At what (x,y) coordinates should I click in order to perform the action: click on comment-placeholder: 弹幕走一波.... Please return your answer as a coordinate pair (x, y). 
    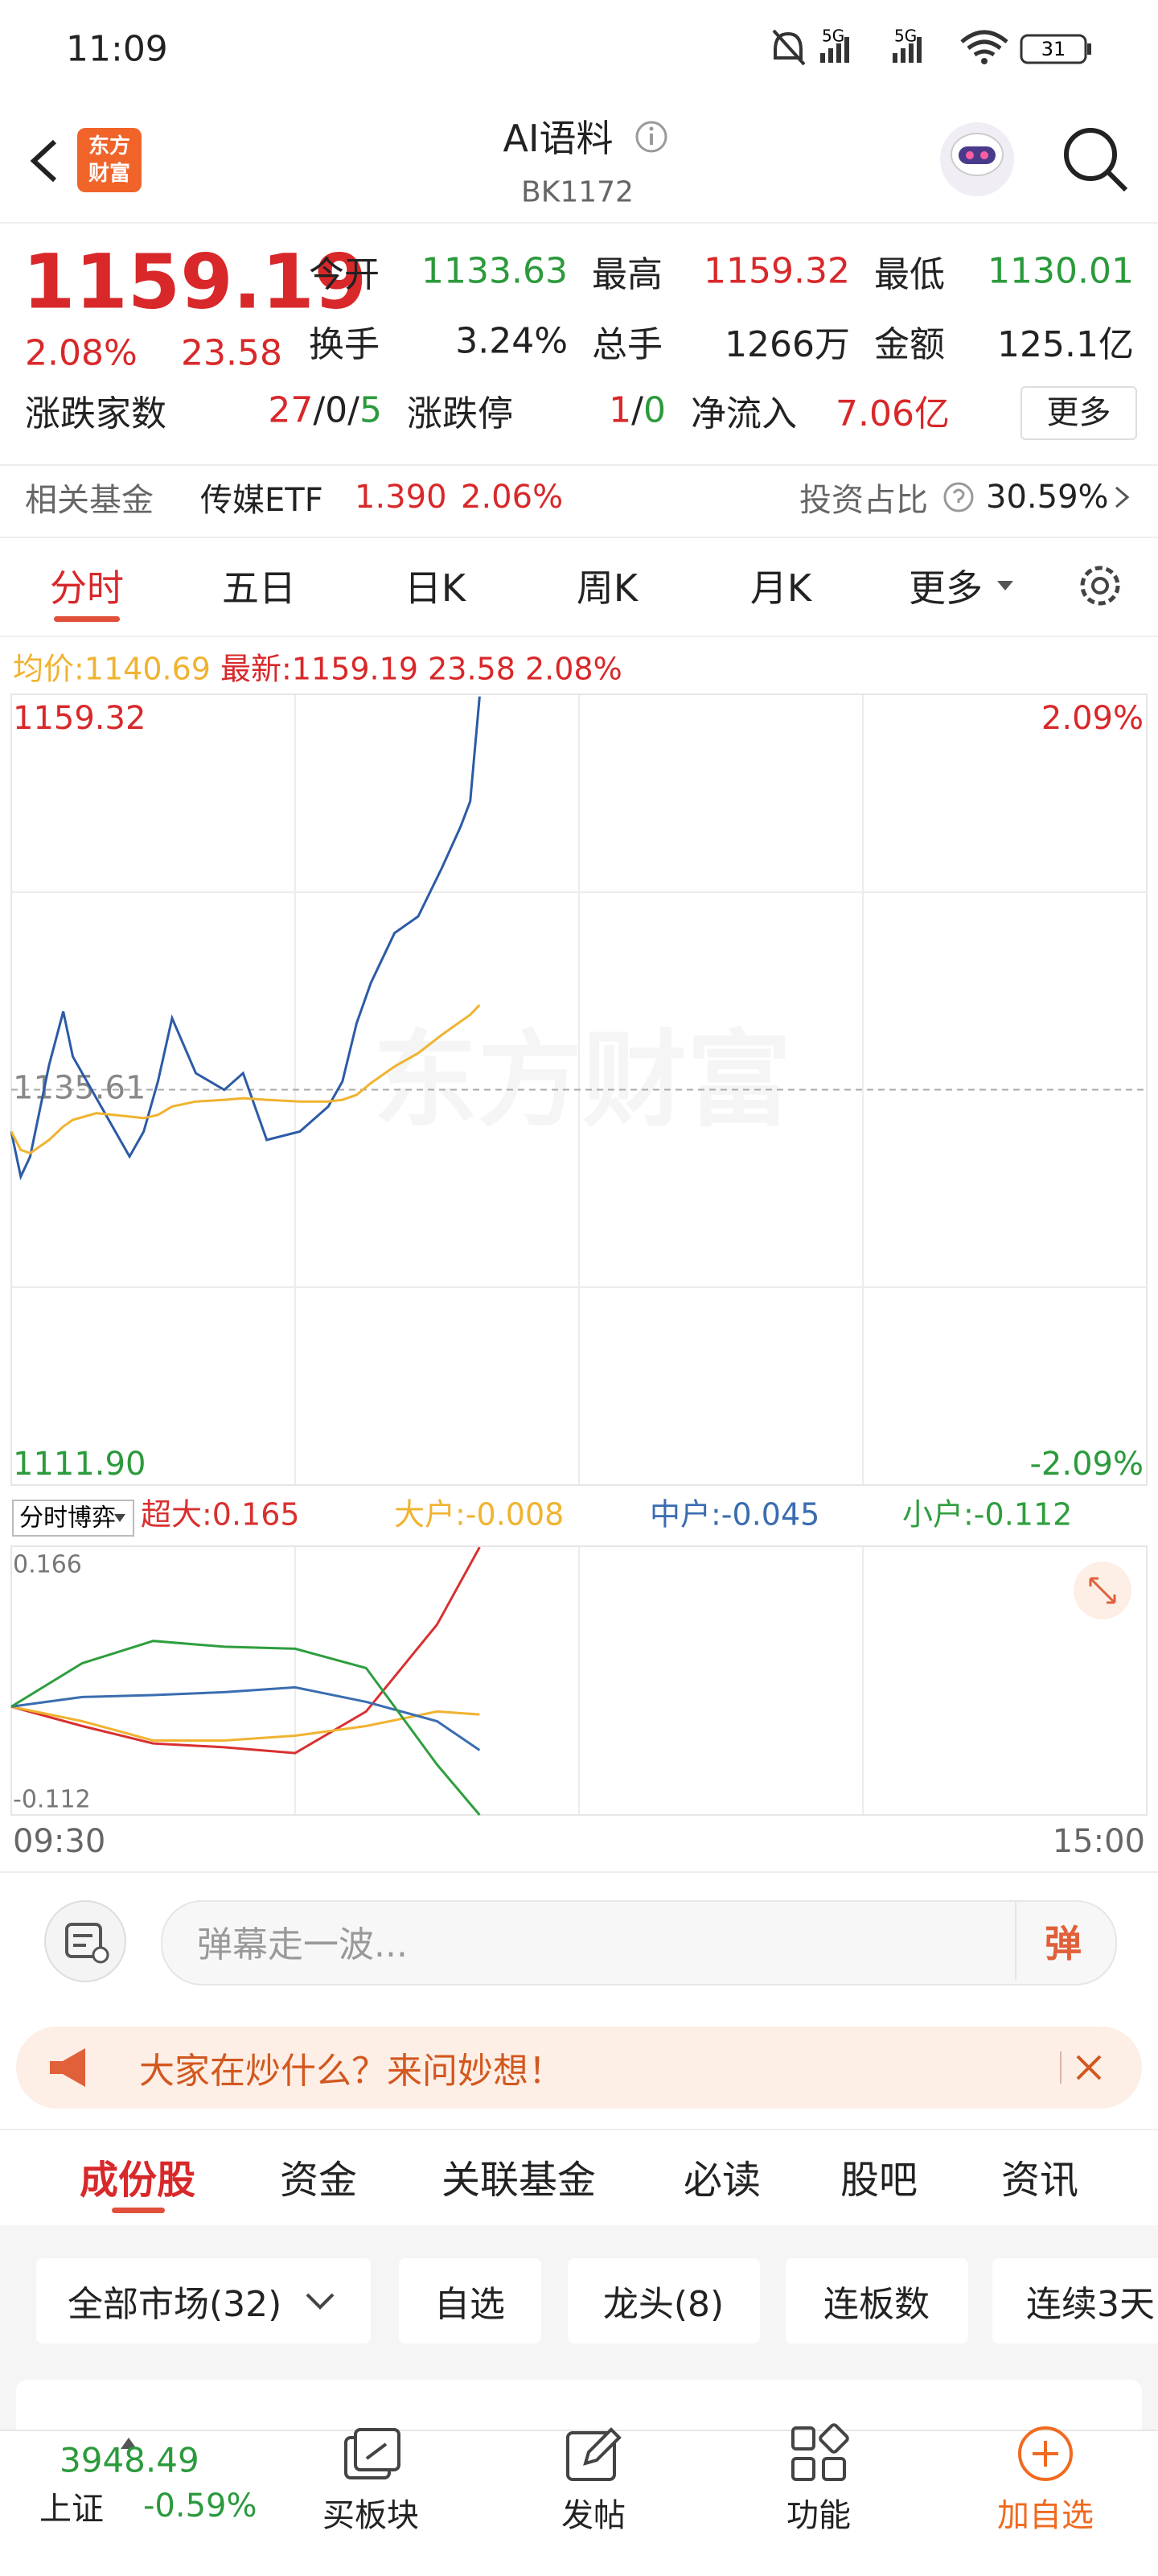
    Looking at the image, I should click on (302, 1944).